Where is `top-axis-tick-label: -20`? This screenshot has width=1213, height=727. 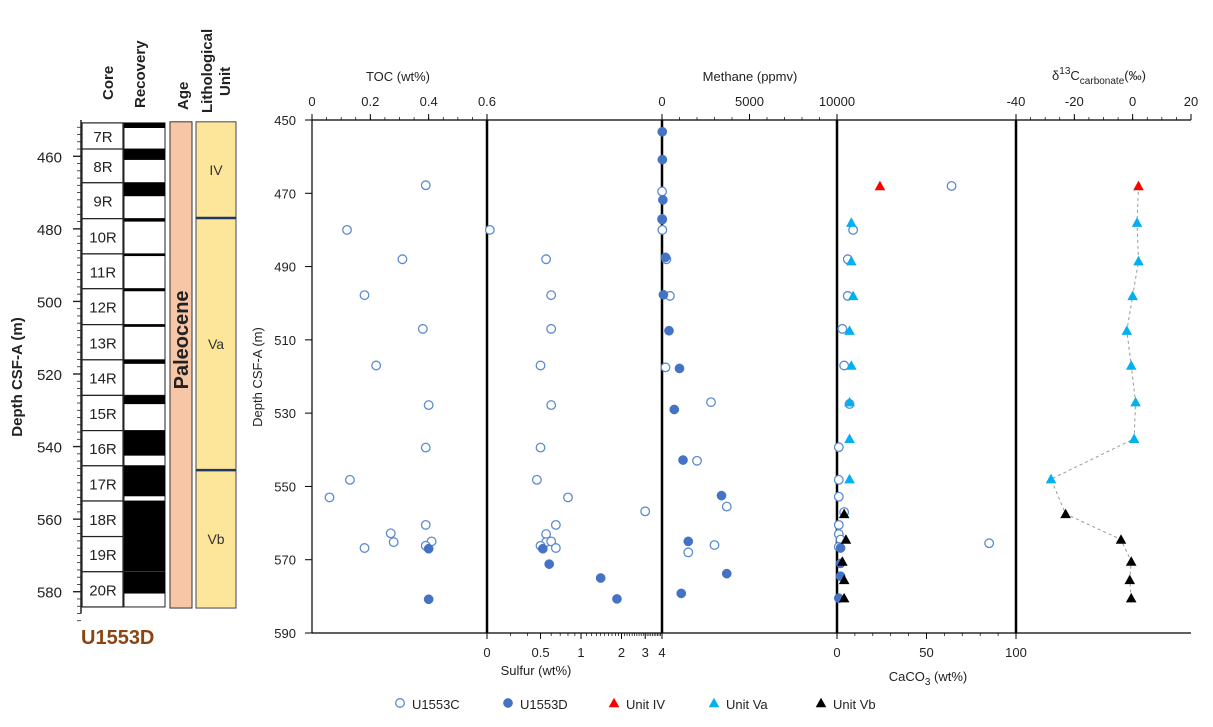 top-axis-tick-label: -20 is located at coordinates (1074, 101).